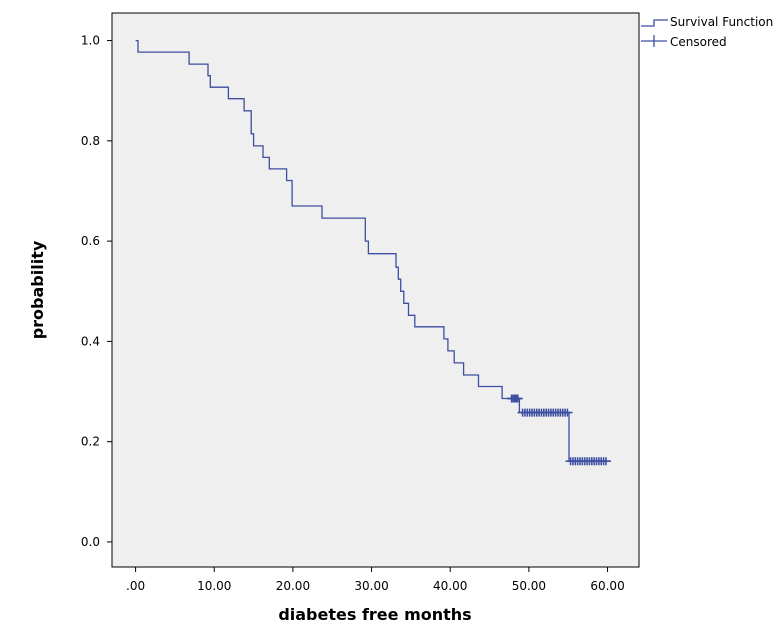 This screenshot has width=783, height=625. Describe the element at coordinates (293, 586) in the screenshot. I see `x-tick-label: 20.00` at that location.